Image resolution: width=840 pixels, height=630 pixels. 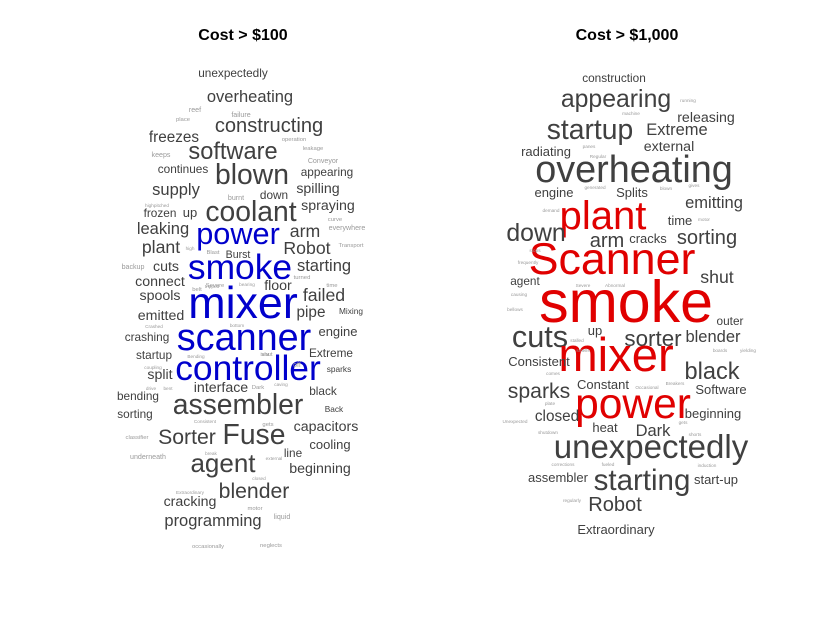 I want to click on word-sparks: sparks, so click(x=539, y=391).